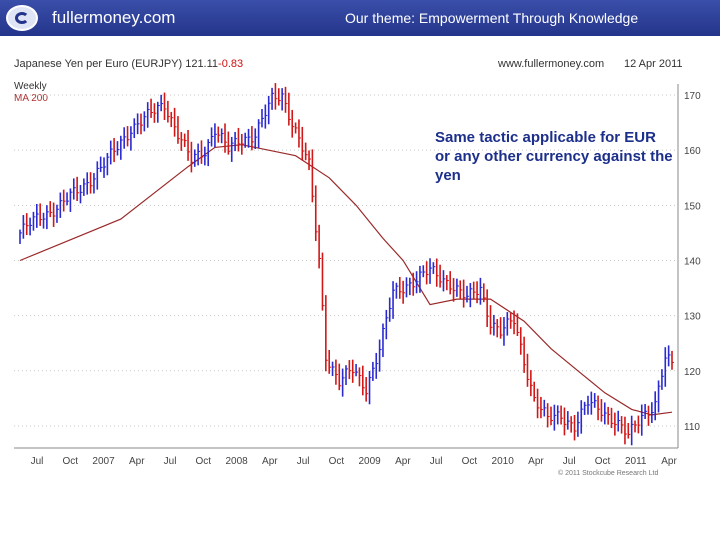 This screenshot has height=540, width=720. I want to click on y-axis-ticks: 110 120 130 140 150 160 170, so click(692, 262).